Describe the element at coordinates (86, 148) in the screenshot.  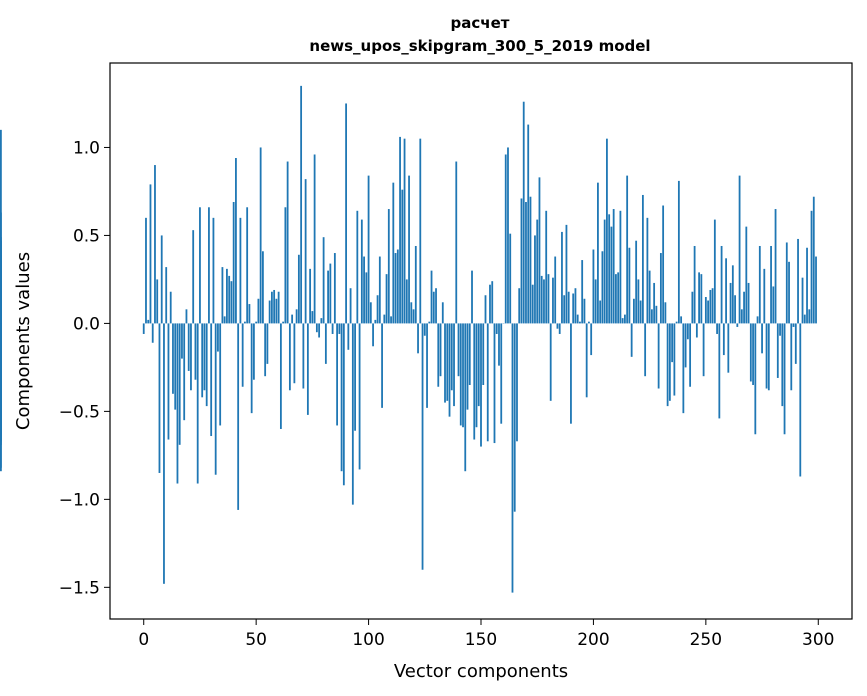
I see `y-tick-label: 1.0` at that location.